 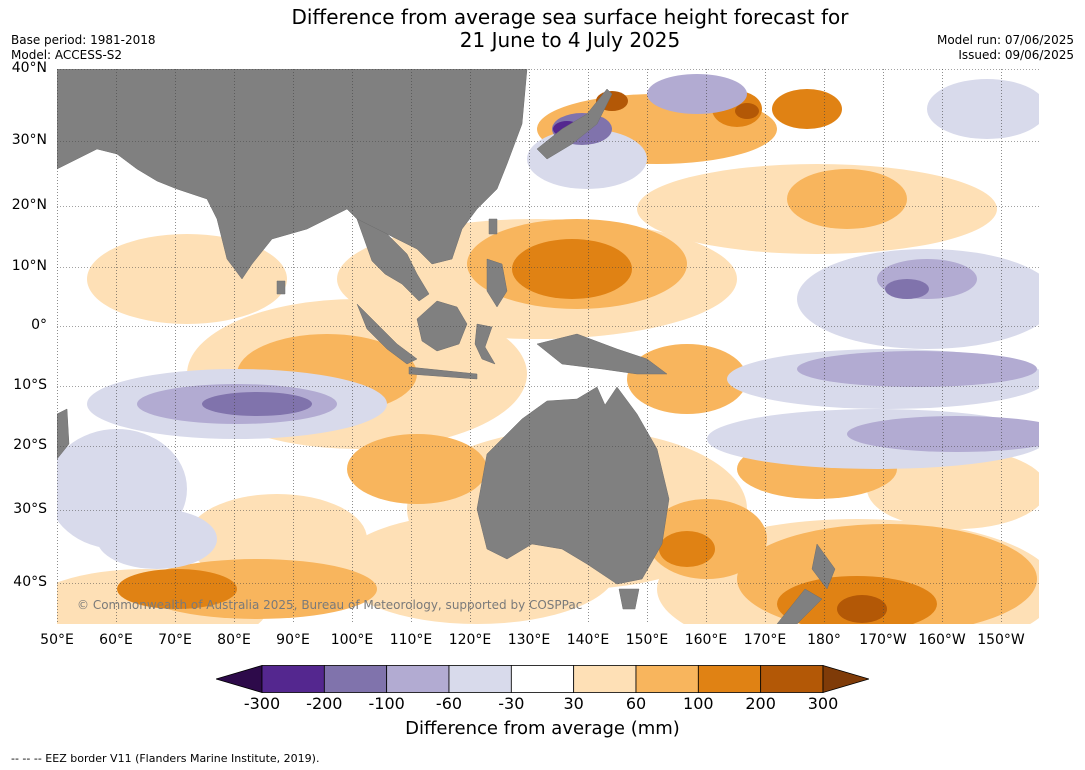 What do you see at coordinates (239, 679) in the screenshot?
I see `colorbar-under-arrow` at bounding box center [239, 679].